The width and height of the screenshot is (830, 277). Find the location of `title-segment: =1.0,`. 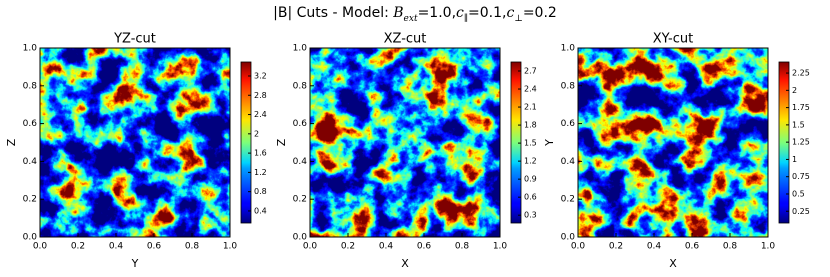

title-segment: =1.0, is located at coordinates (437, 13).